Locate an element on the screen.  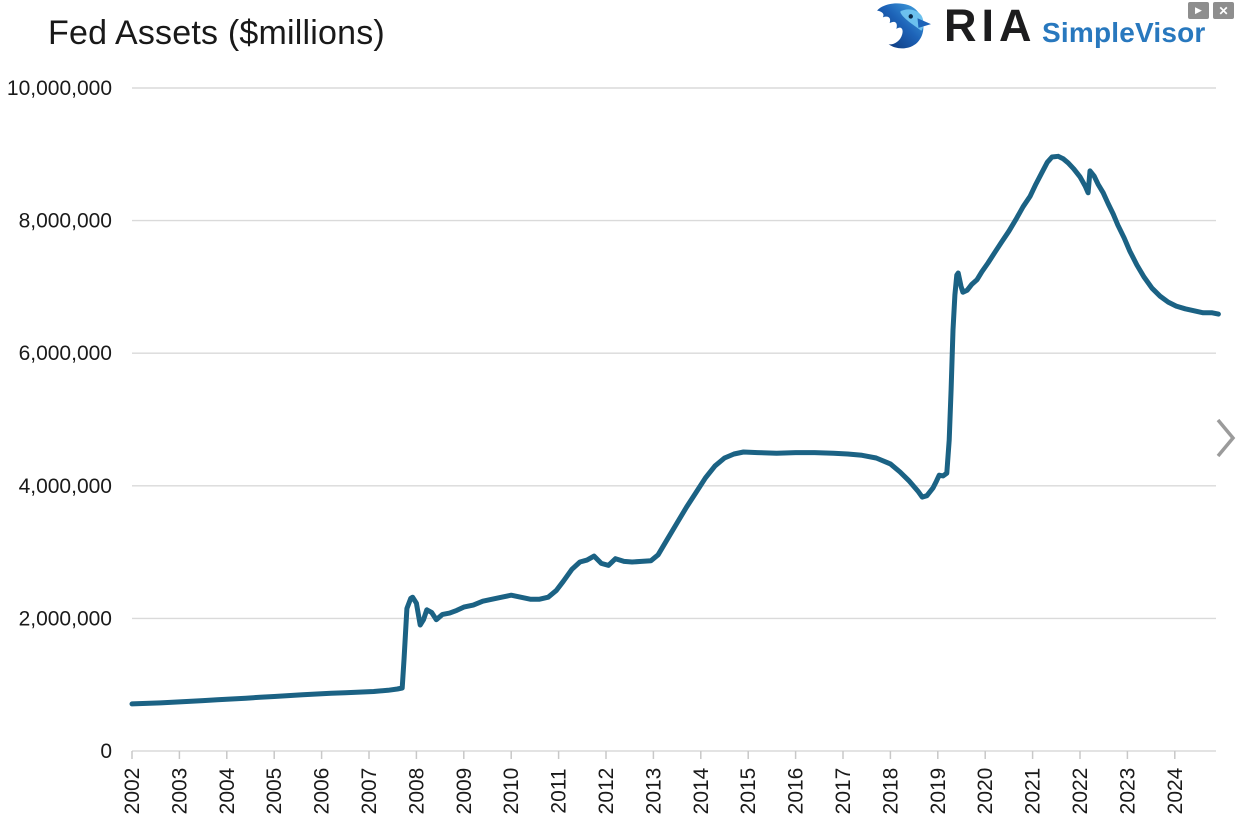
x-axis-label: 2004 is located at coordinates (227, 790).